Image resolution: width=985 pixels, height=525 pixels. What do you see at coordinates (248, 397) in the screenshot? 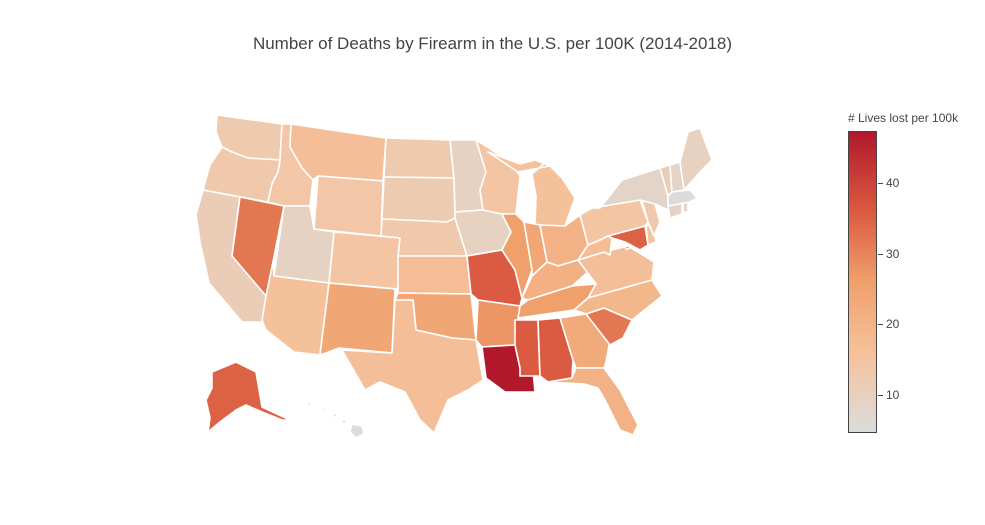
I see `state-ak` at bounding box center [248, 397].